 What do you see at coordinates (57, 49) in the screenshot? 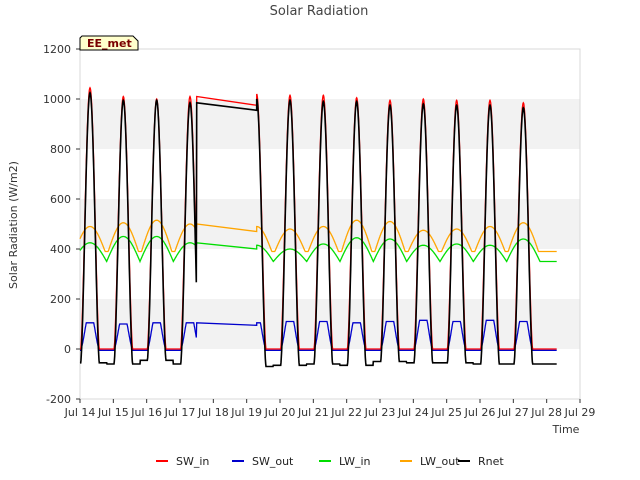
I see `y-tick-label: 1200` at bounding box center [57, 49].